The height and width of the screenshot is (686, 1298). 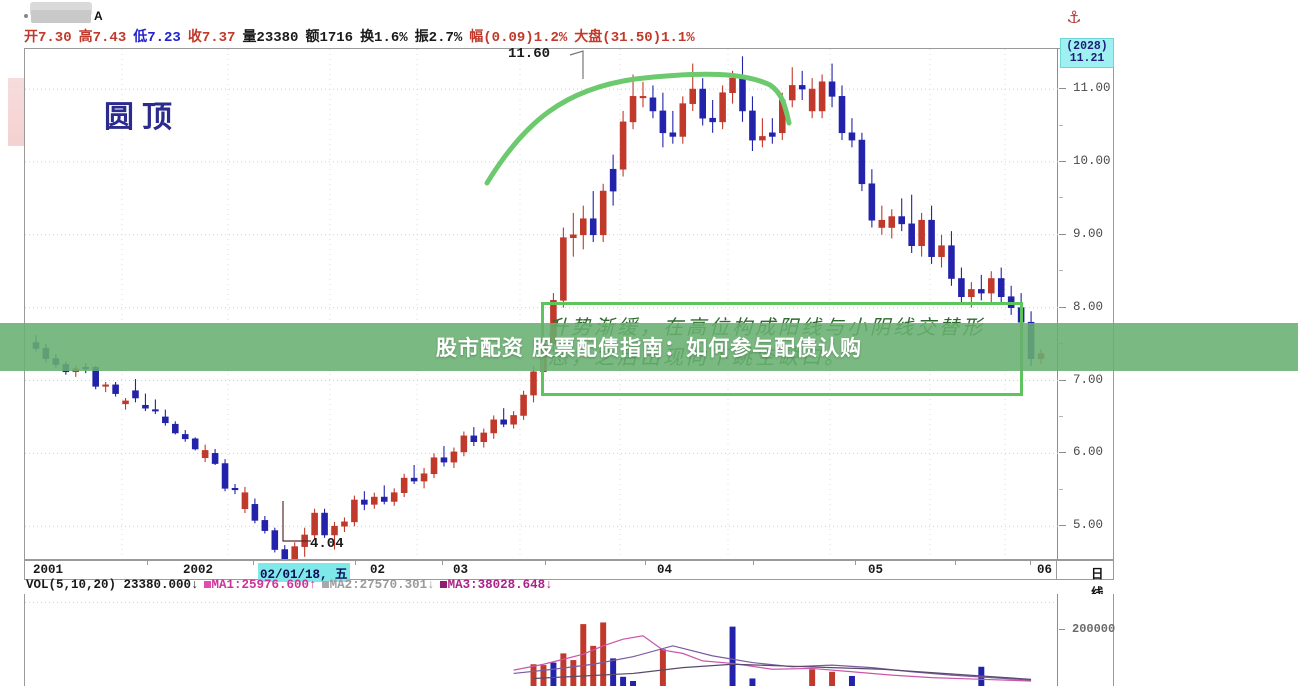 What do you see at coordinates (142, 117) in the screenshot?
I see `pattern-label-roundtop: 圆顶` at bounding box center [142, 117].